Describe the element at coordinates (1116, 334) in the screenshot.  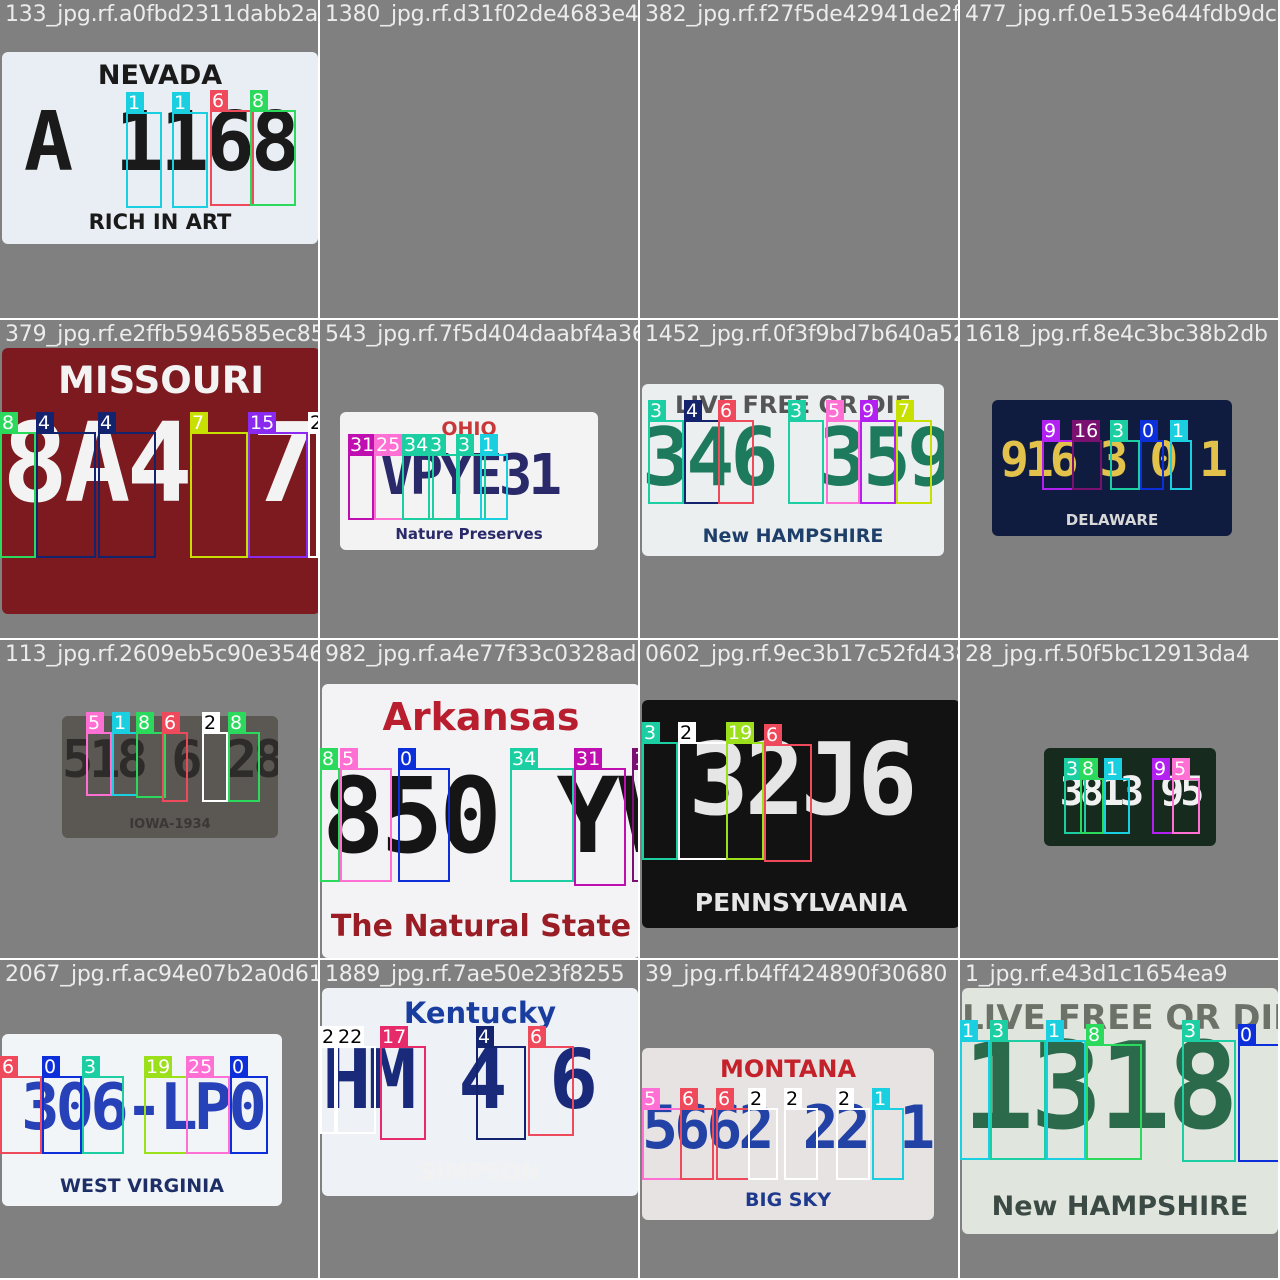
I see `image-filename: 1618_jpg.rf.8e4c3bc38b2db` at that location.